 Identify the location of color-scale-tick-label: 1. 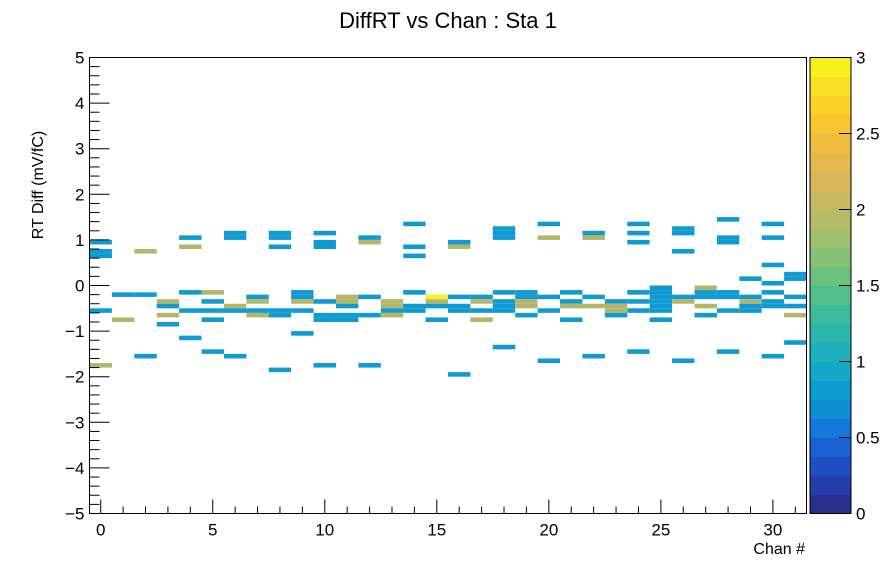
(860, 362).